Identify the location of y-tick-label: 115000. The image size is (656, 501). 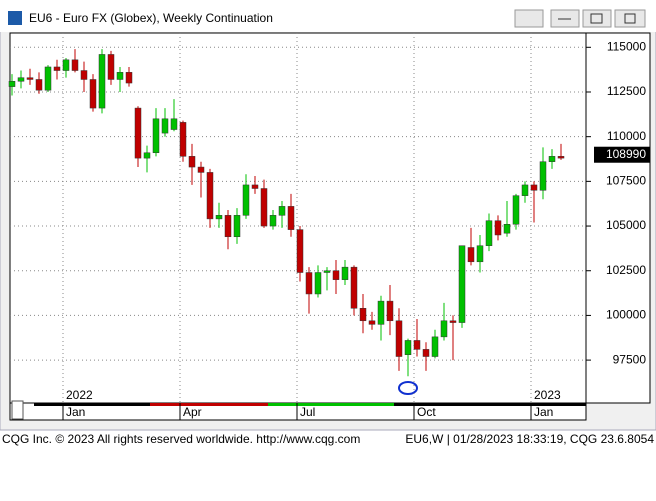
(626, 46).